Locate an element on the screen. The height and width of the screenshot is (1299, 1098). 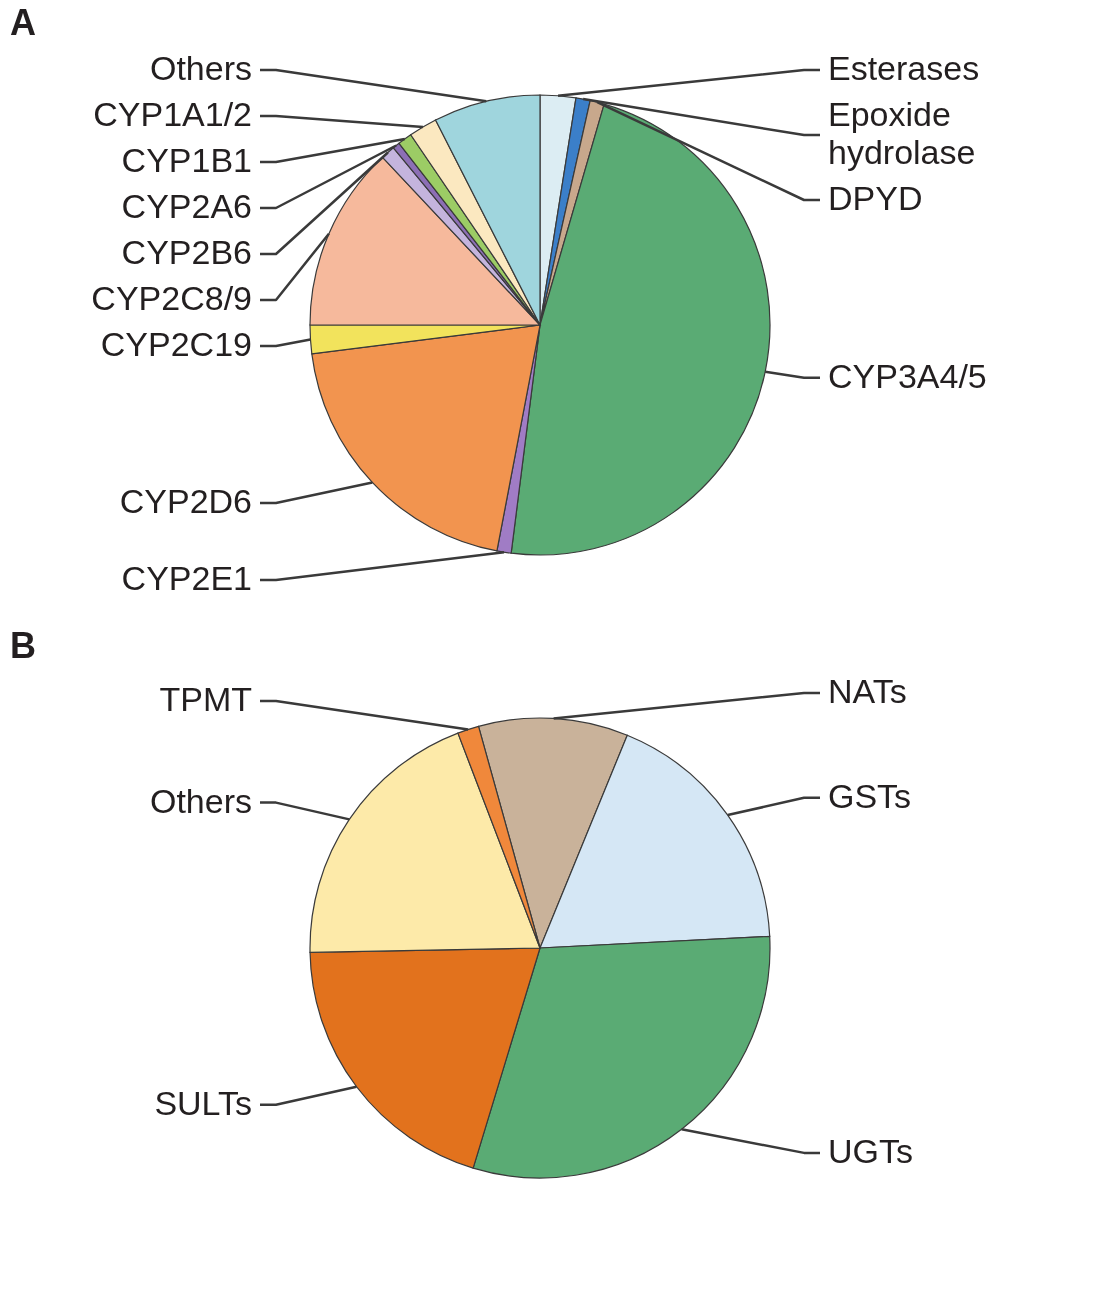
slice-label: Esterases is located at coordinates (904, 68).